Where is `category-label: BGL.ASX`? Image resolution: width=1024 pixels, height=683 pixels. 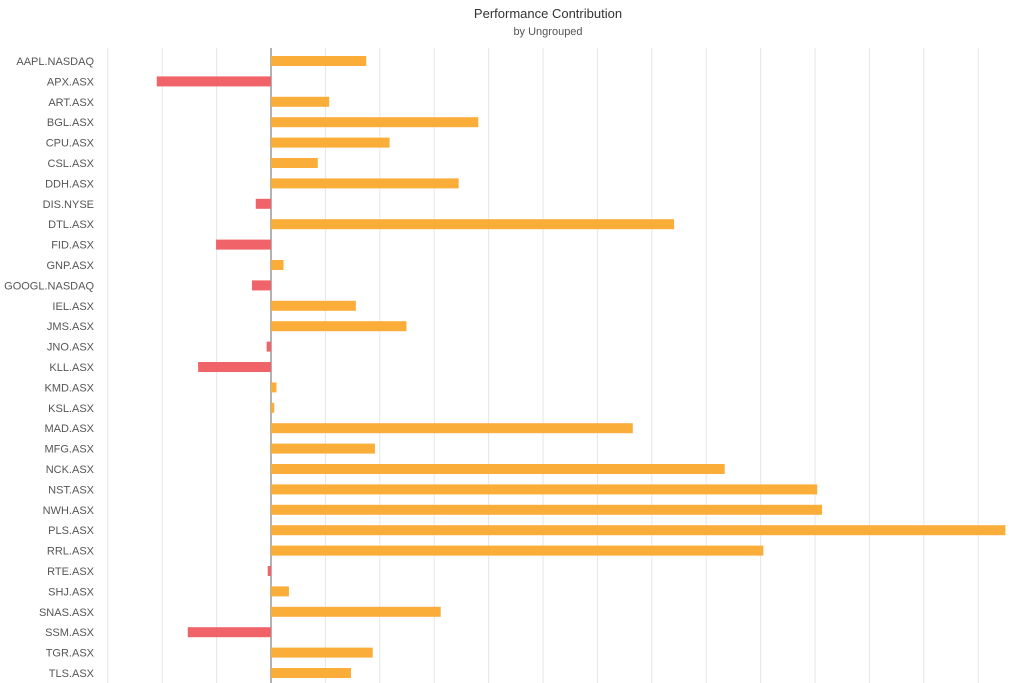 category-label: BGL.ASX is located at coordinates (71, 123).